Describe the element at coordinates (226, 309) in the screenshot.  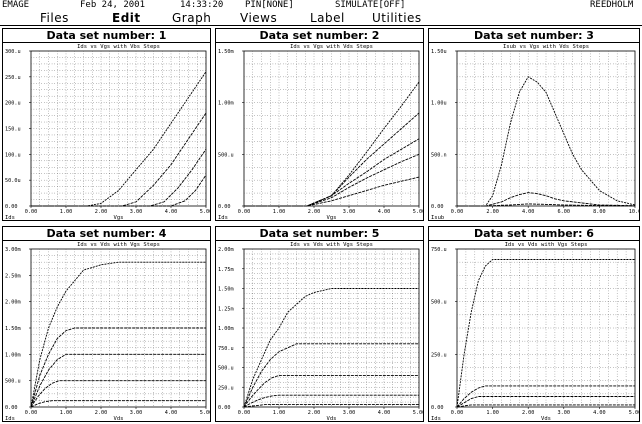
I see `y-tick-label: 1.25m` at that location.